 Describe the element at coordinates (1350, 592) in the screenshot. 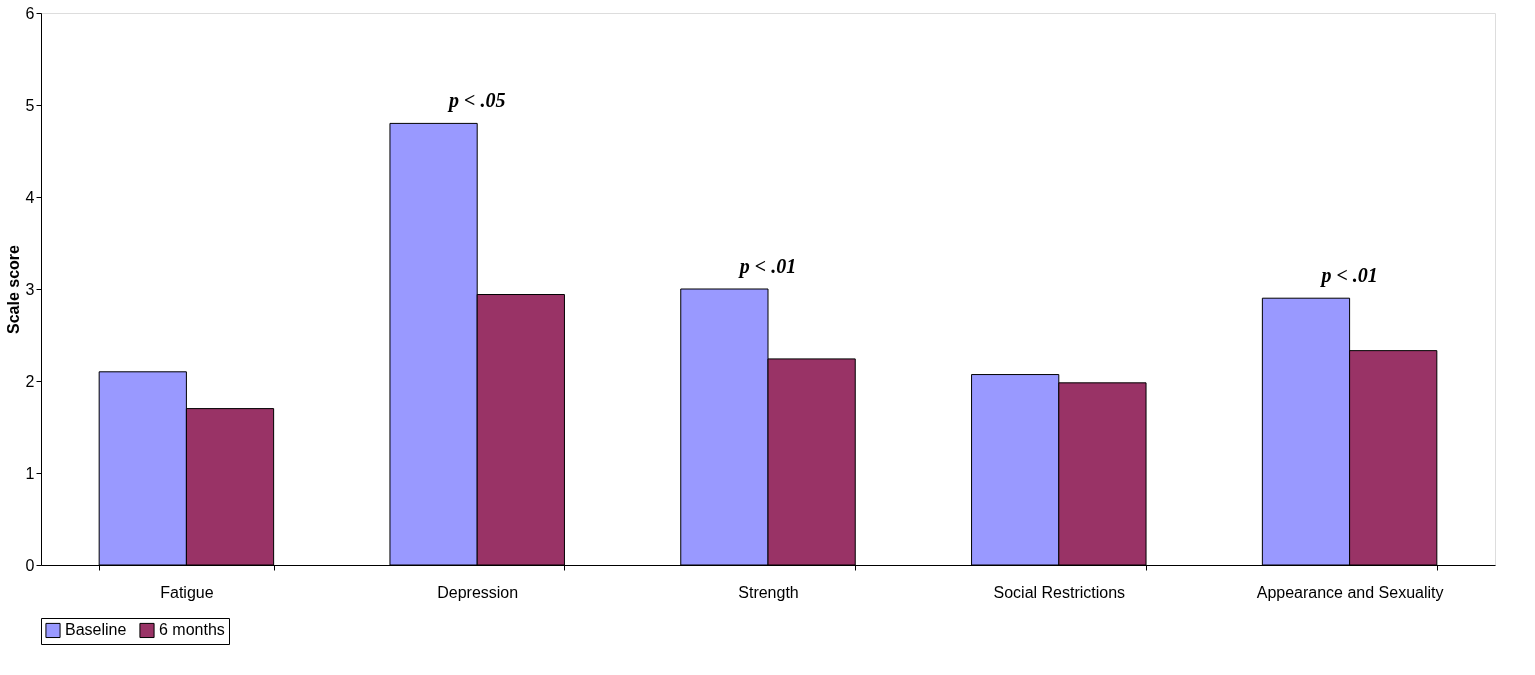

I see `x-tick-label: Appearance and Sexuality` at that location.